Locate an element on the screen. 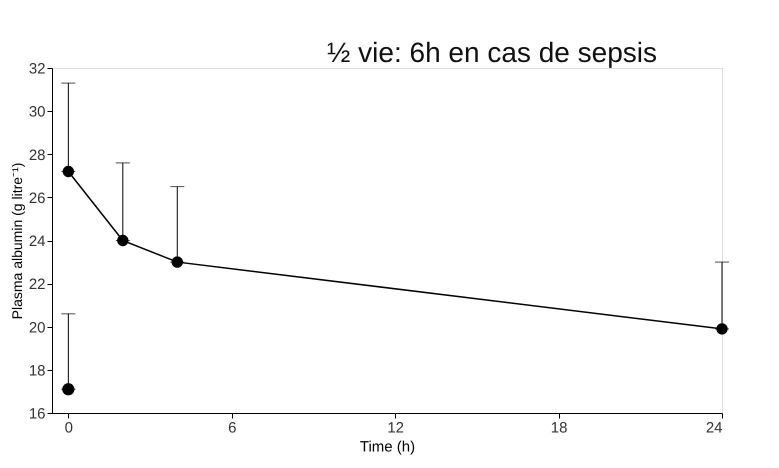 The width and height of the screenshot is (779, 468). y-tick-label: 26 is located at coordinates (37, 198).